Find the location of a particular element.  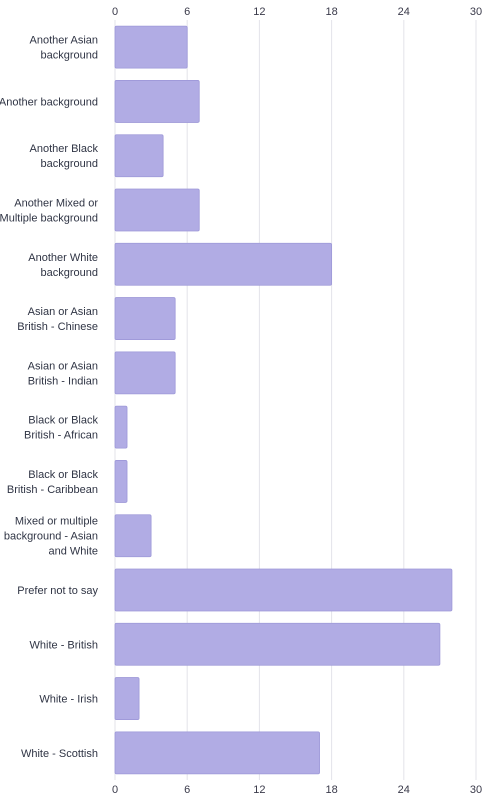

top-tick-label: 6 is located at coordinates (187, 12).